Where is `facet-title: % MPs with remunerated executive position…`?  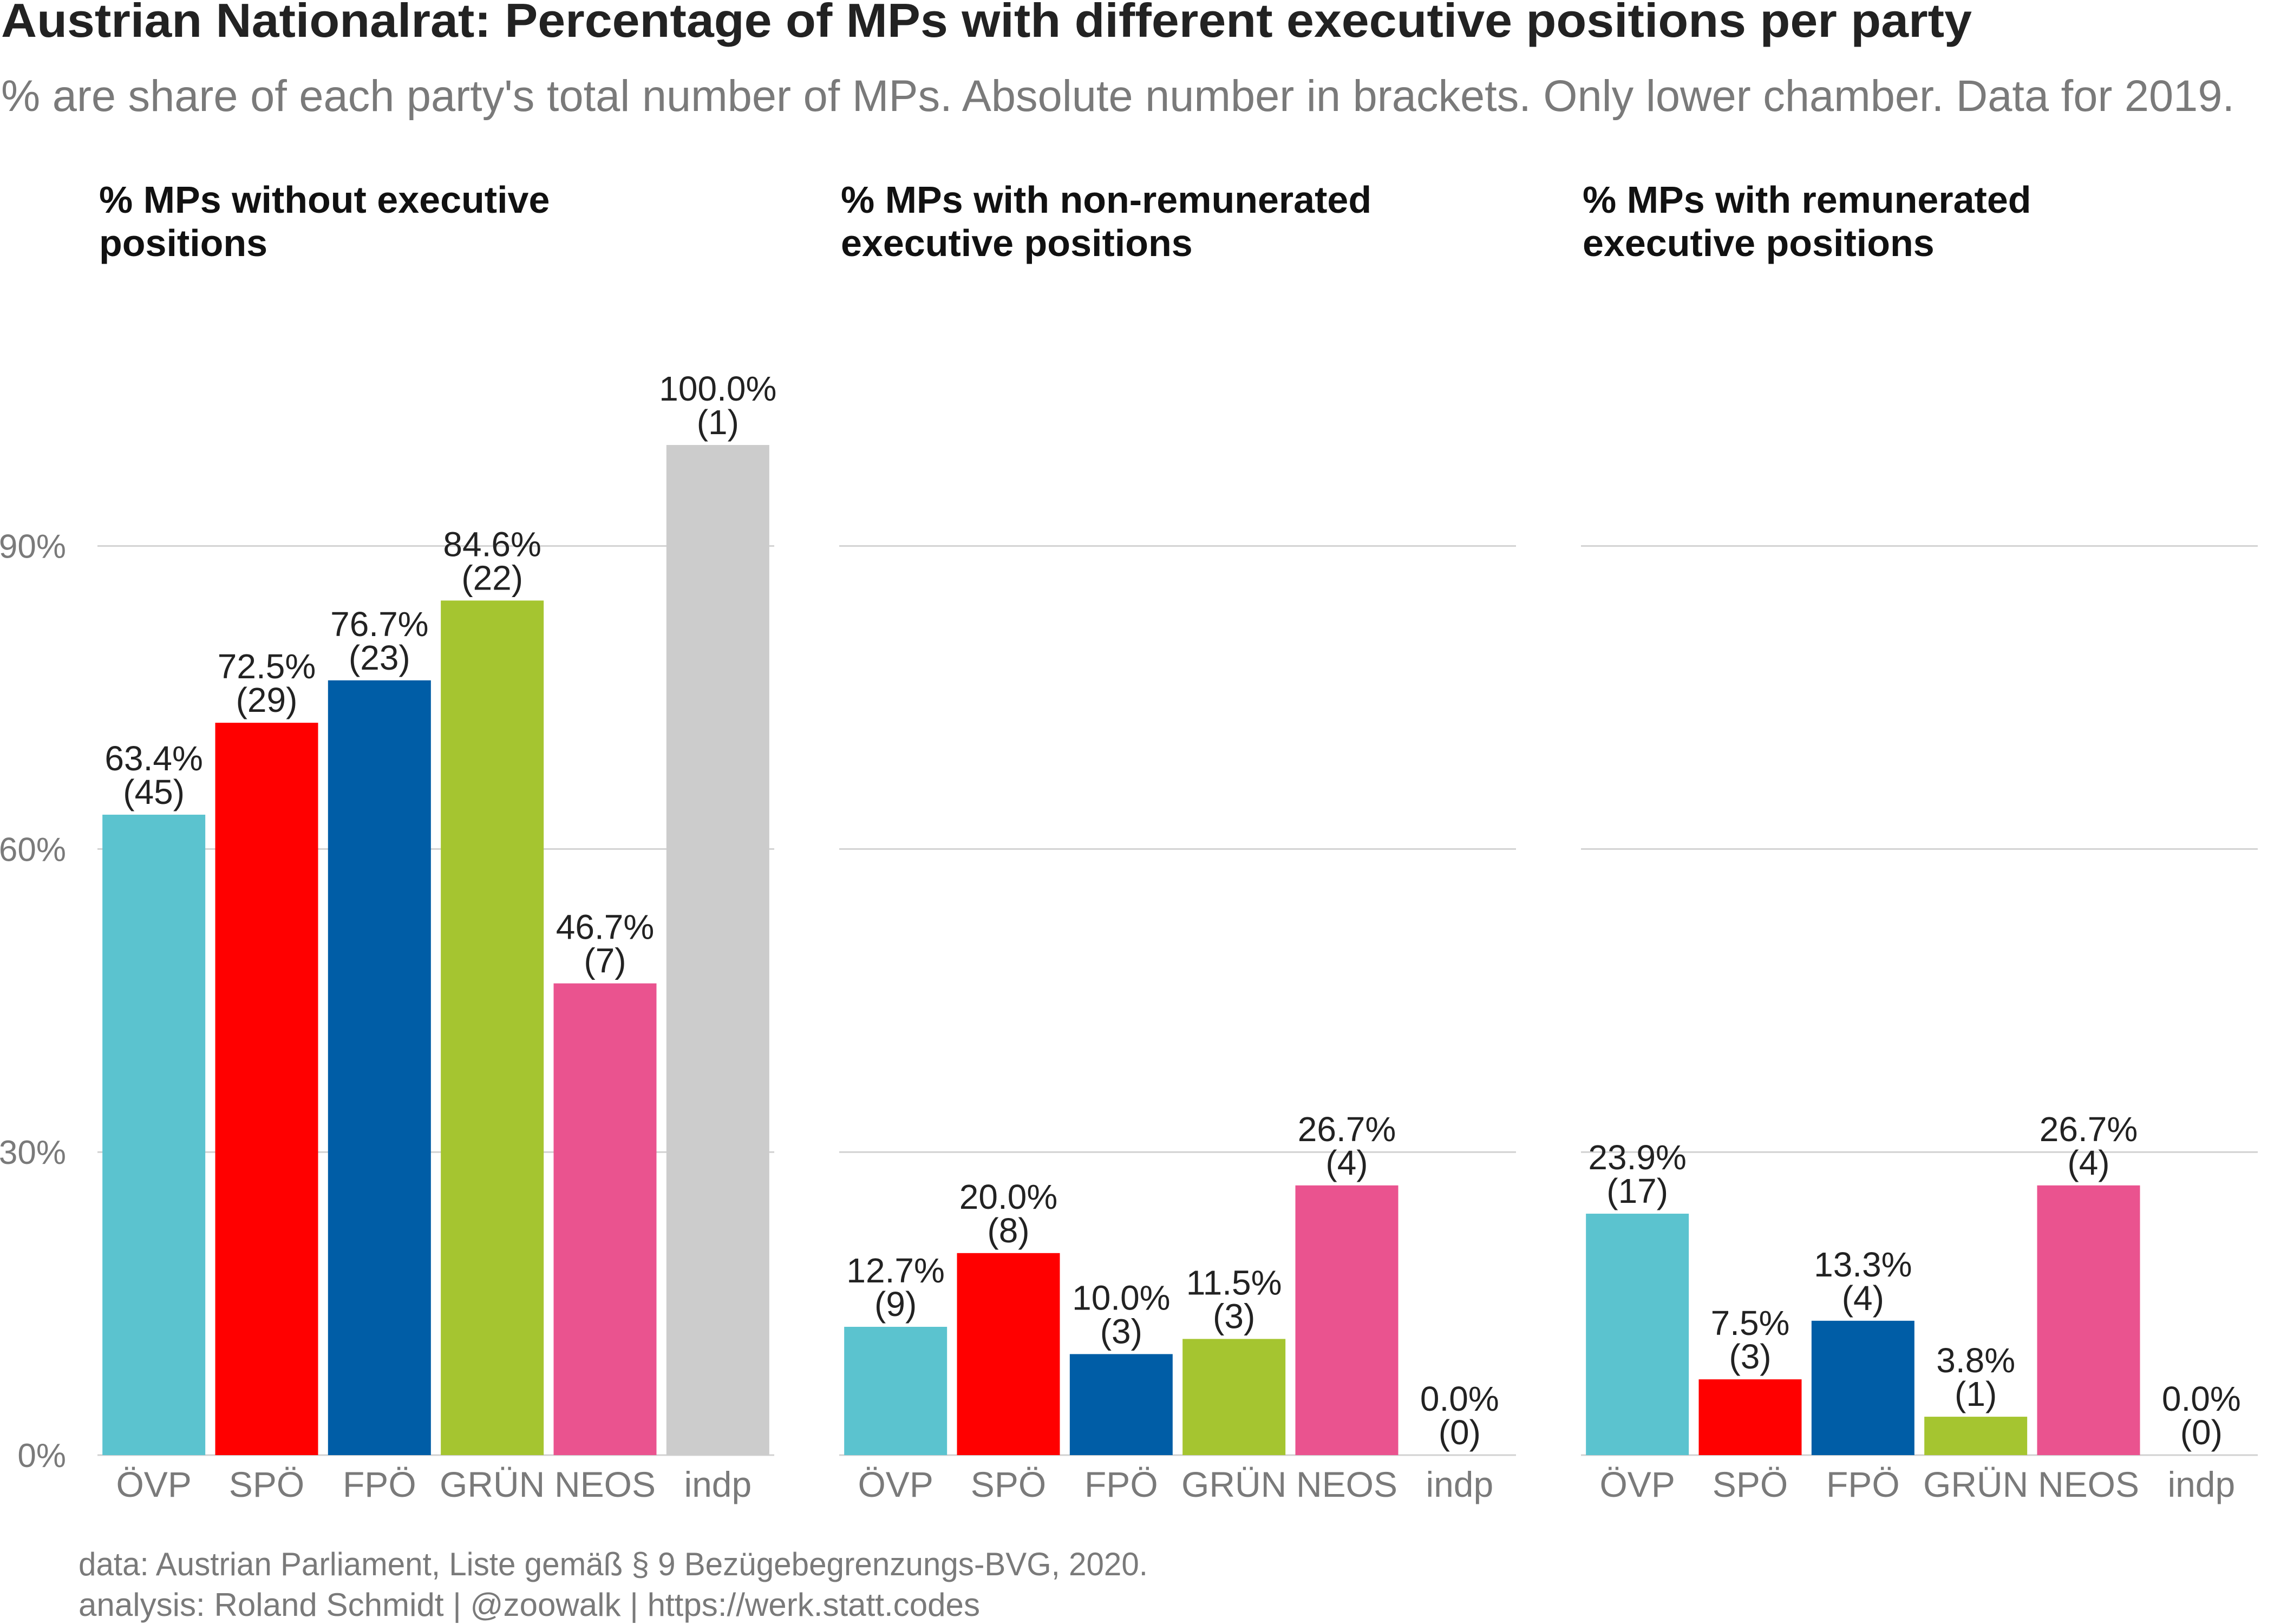 facet-title: % MPs with remunerated executive position… is located at coordinates (1807, 221).